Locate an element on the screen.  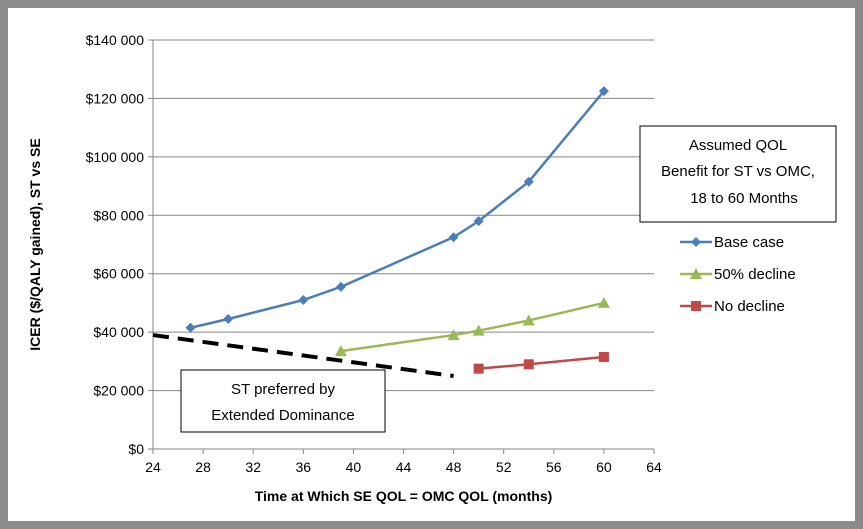
legend-marker-square is located at coordinates (696, 306).